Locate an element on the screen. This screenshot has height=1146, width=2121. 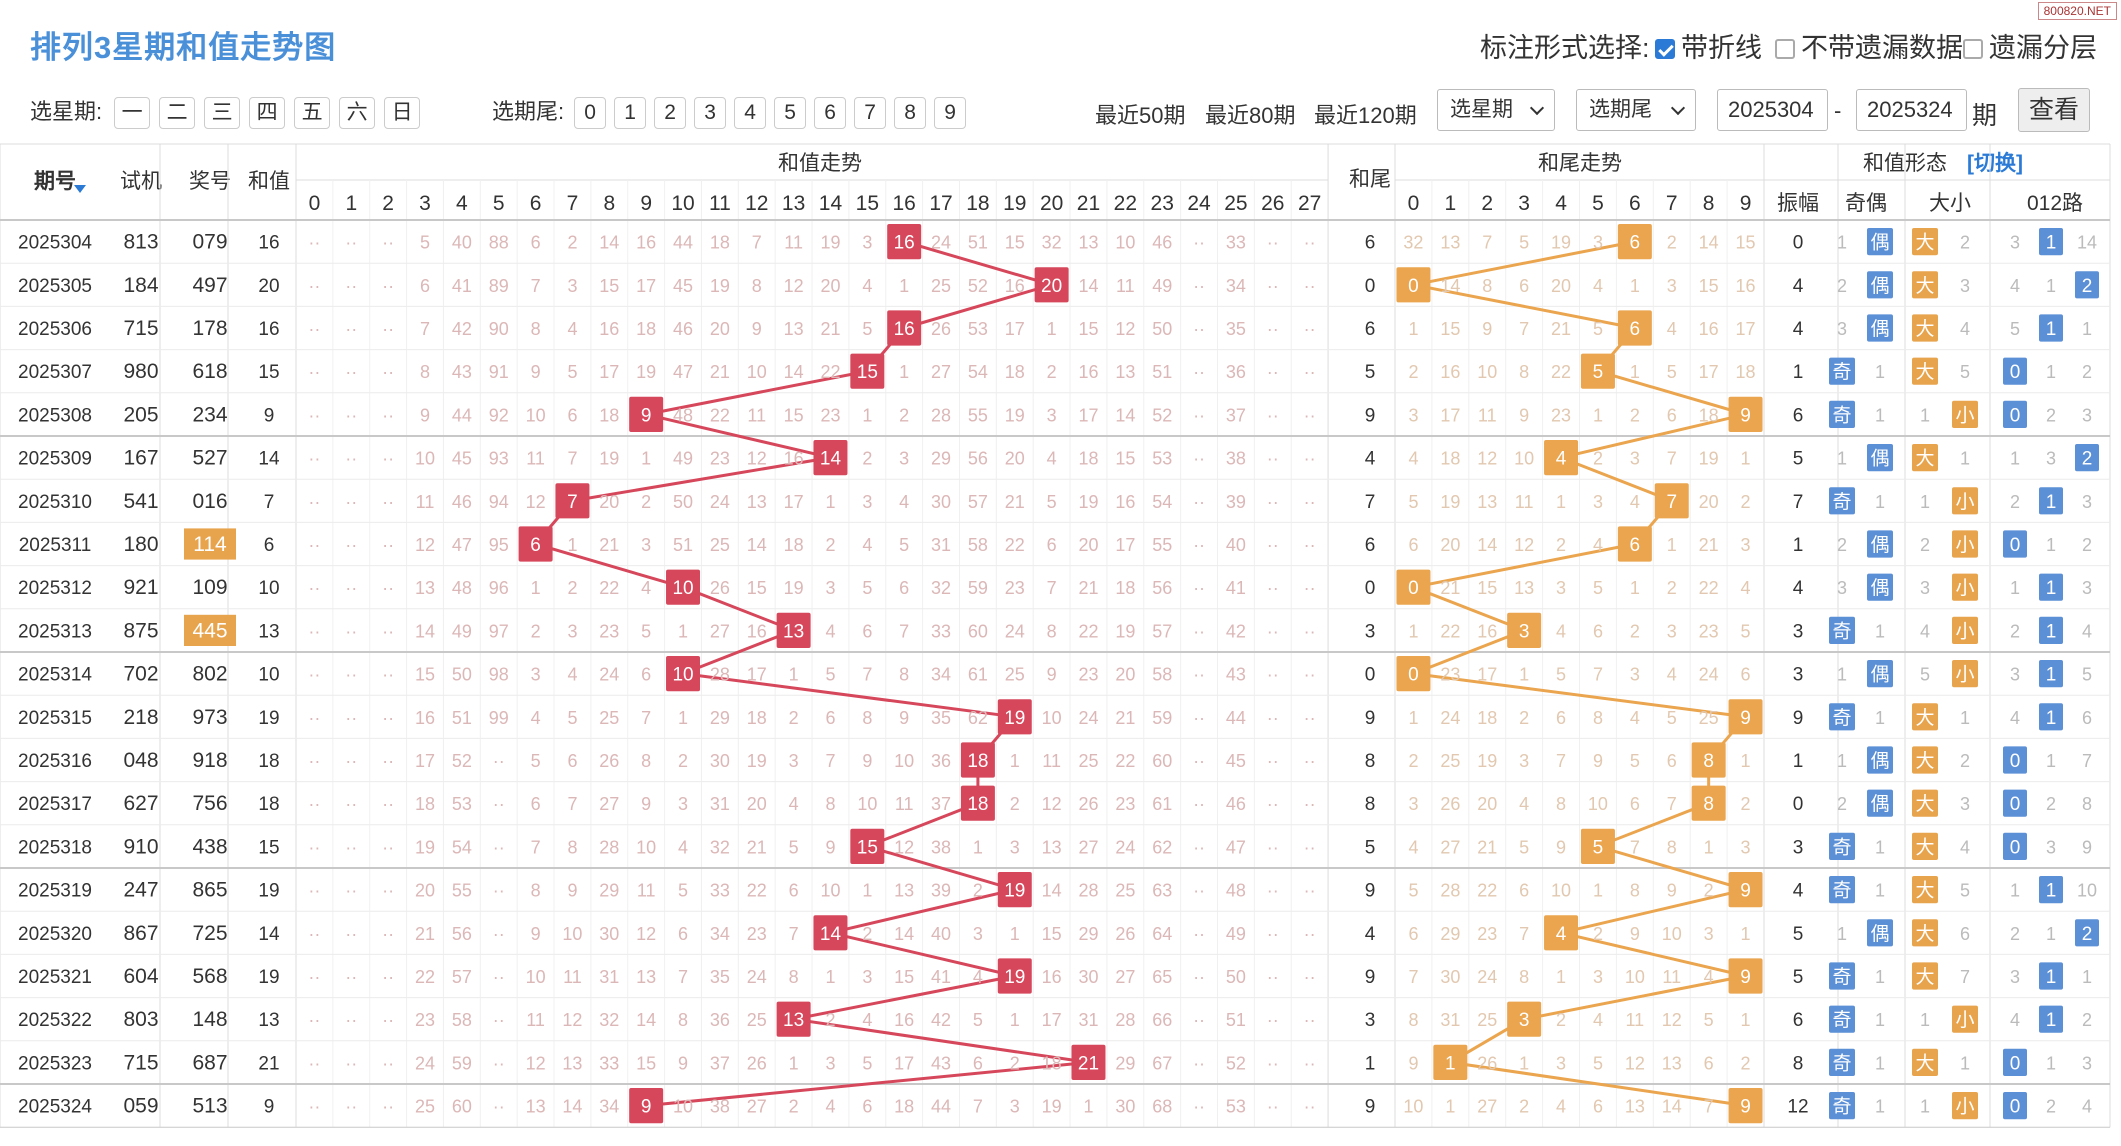
sum-miss-cell: 58 is located at coordinates (1162, 675).